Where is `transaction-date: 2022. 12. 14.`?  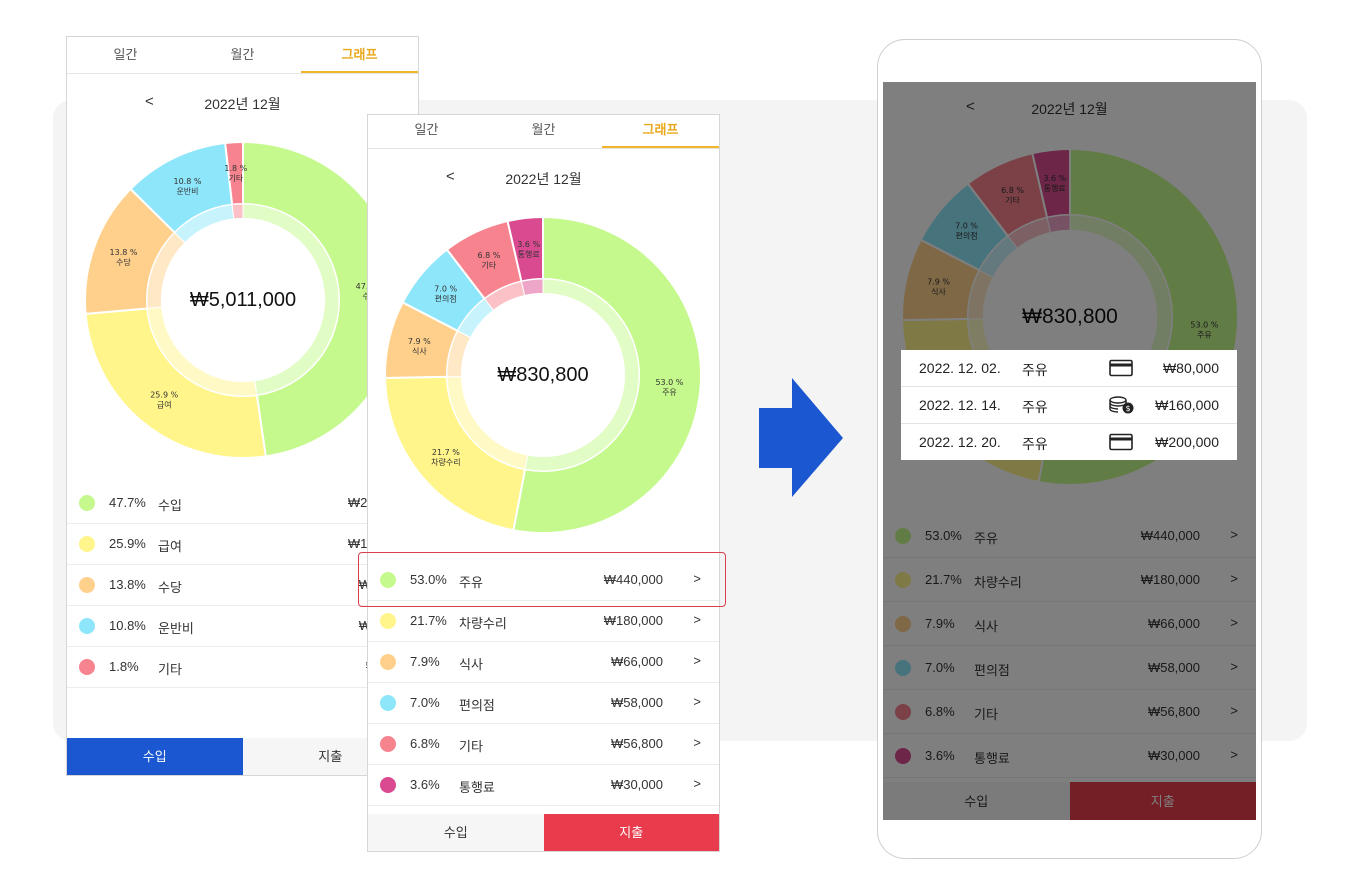
transaction-date: 2022. 12. 14. is located at coordinates (960, 405).